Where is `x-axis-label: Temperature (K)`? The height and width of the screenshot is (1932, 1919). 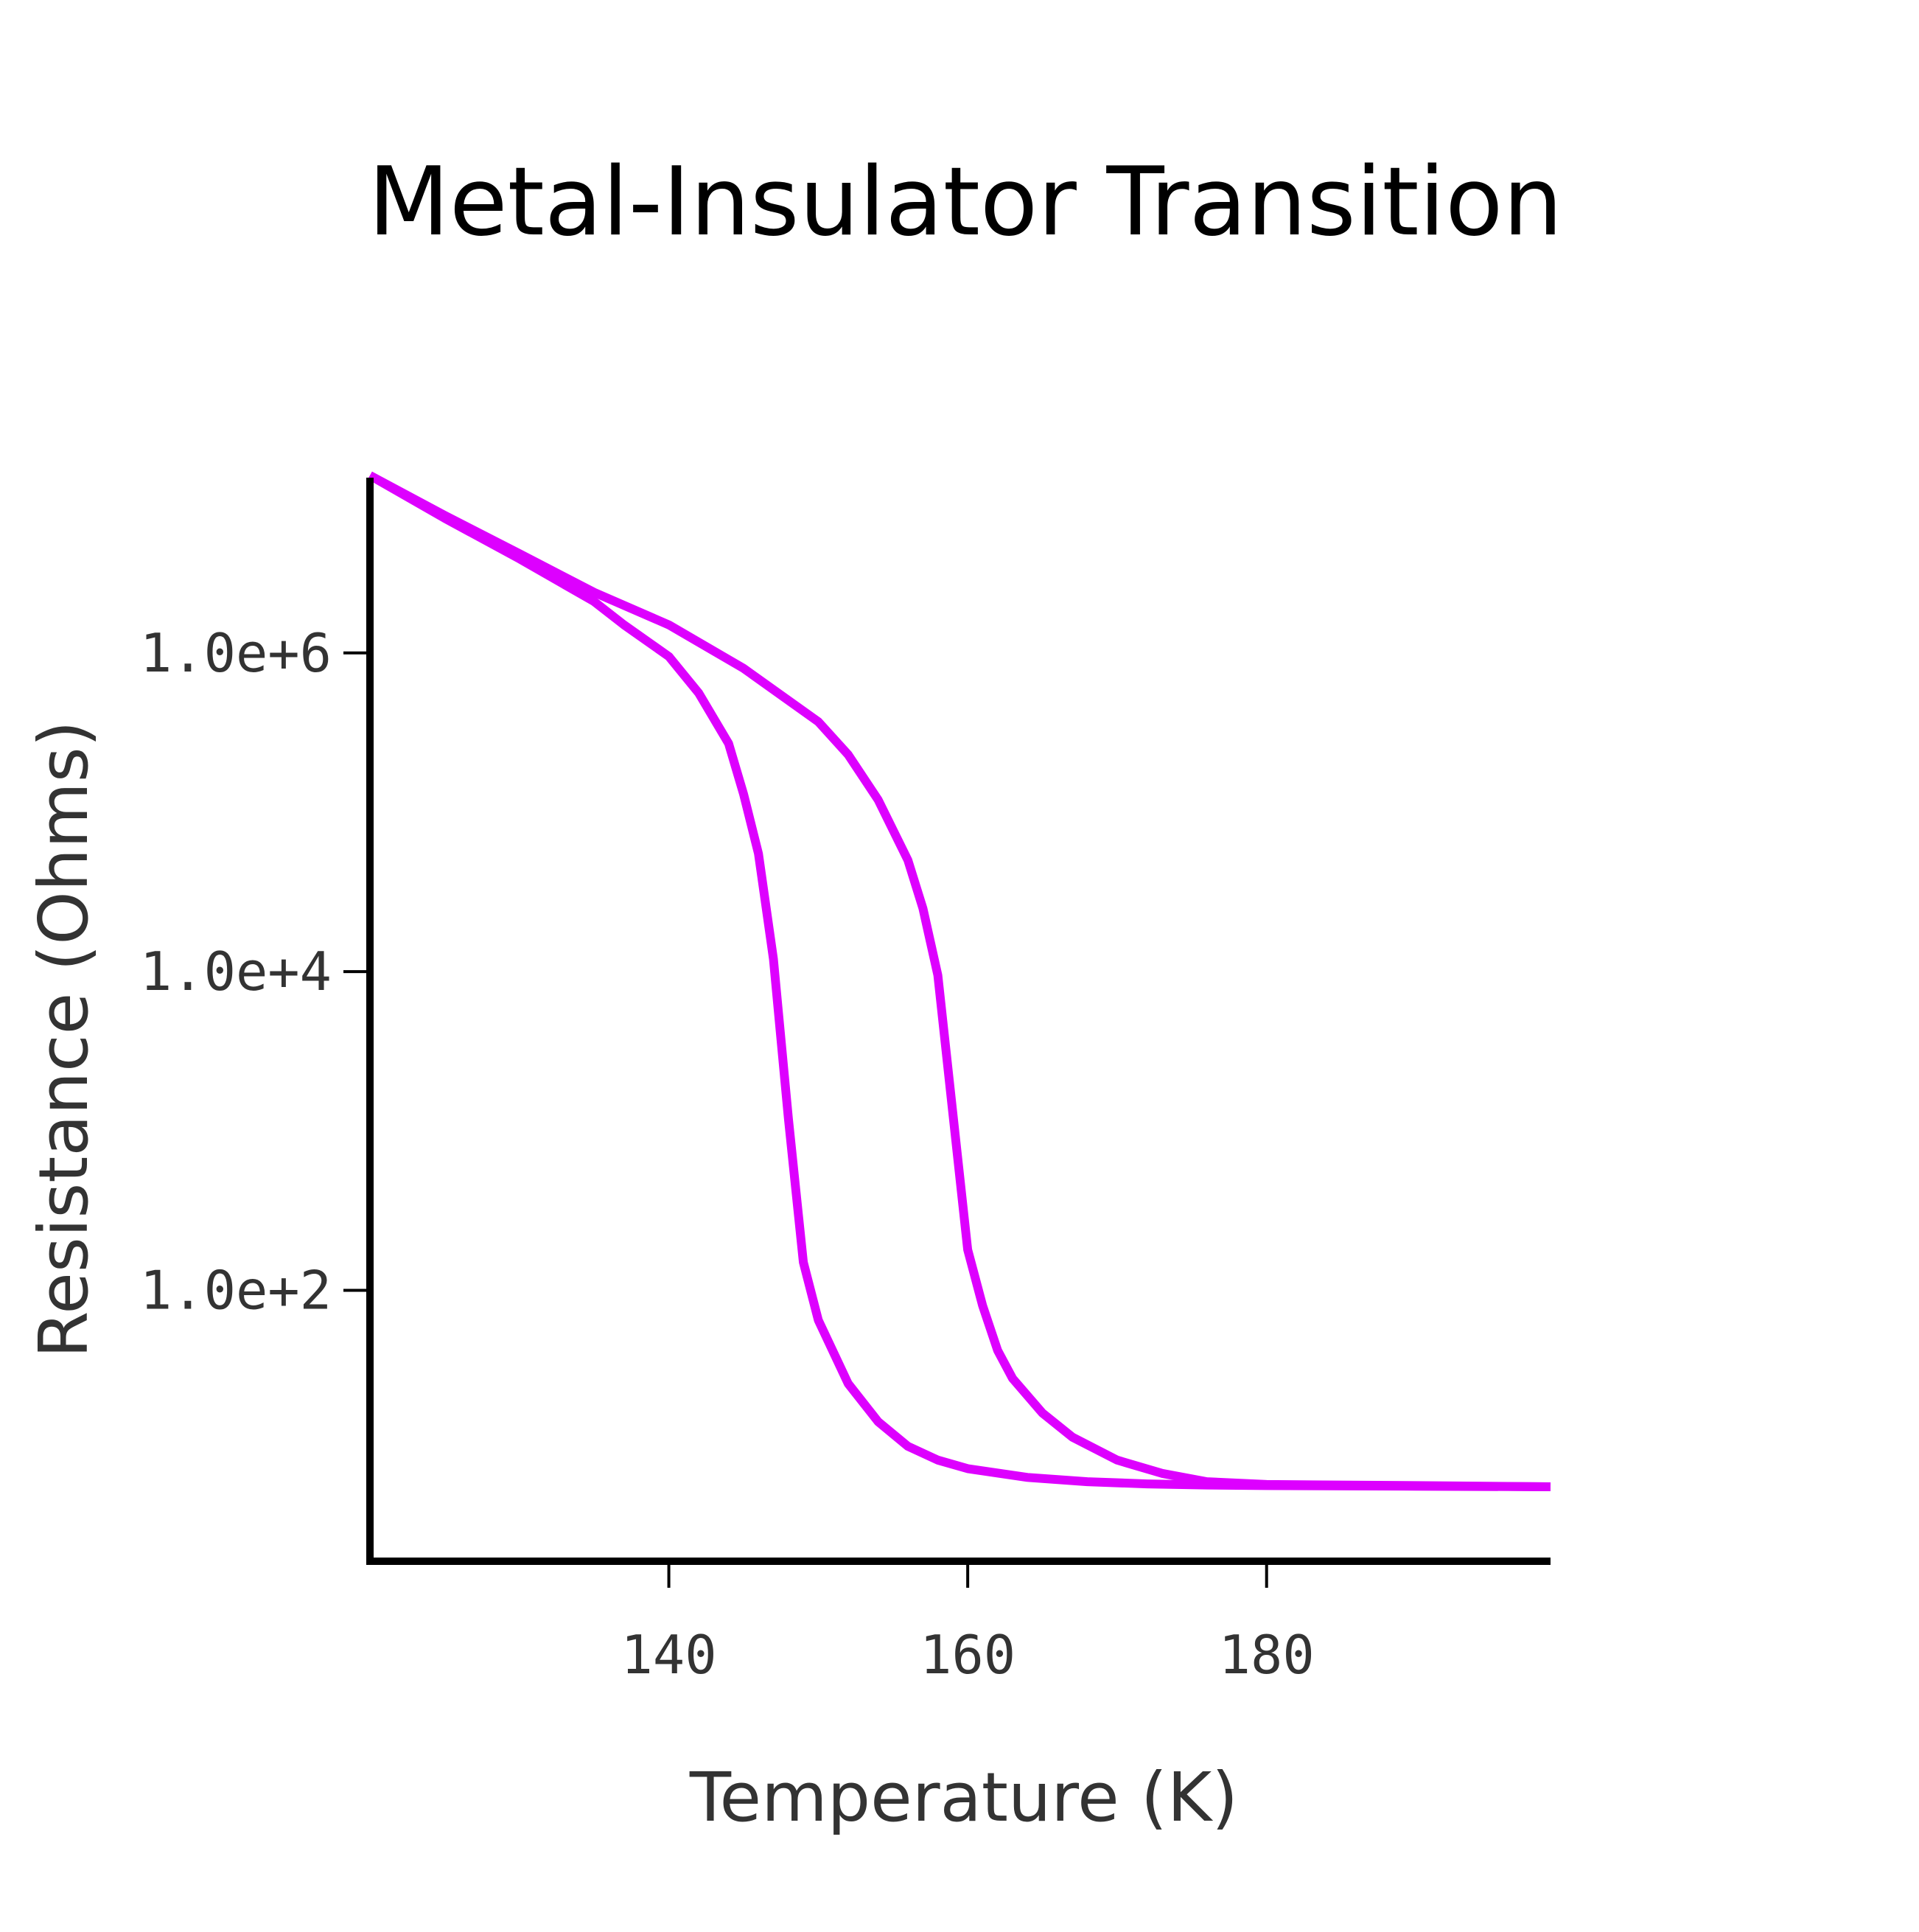 x-axis-label: Temperature (K) is located at coordinates (963, 1797).